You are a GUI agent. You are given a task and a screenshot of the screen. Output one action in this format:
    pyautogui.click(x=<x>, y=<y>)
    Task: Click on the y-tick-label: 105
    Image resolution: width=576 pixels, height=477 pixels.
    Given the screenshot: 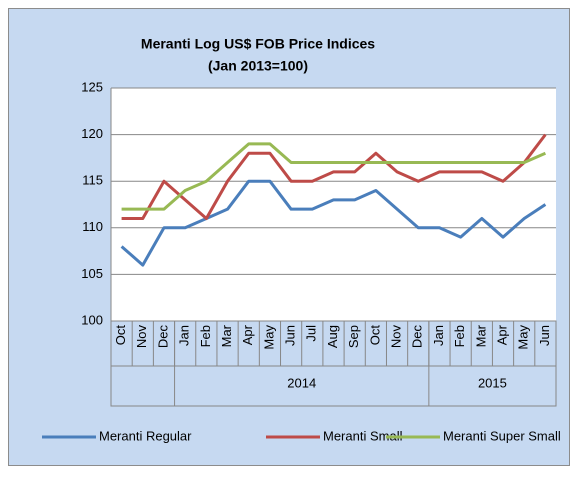 What is the action you would take?
    pyautogui.click(x=92, y=273)
    